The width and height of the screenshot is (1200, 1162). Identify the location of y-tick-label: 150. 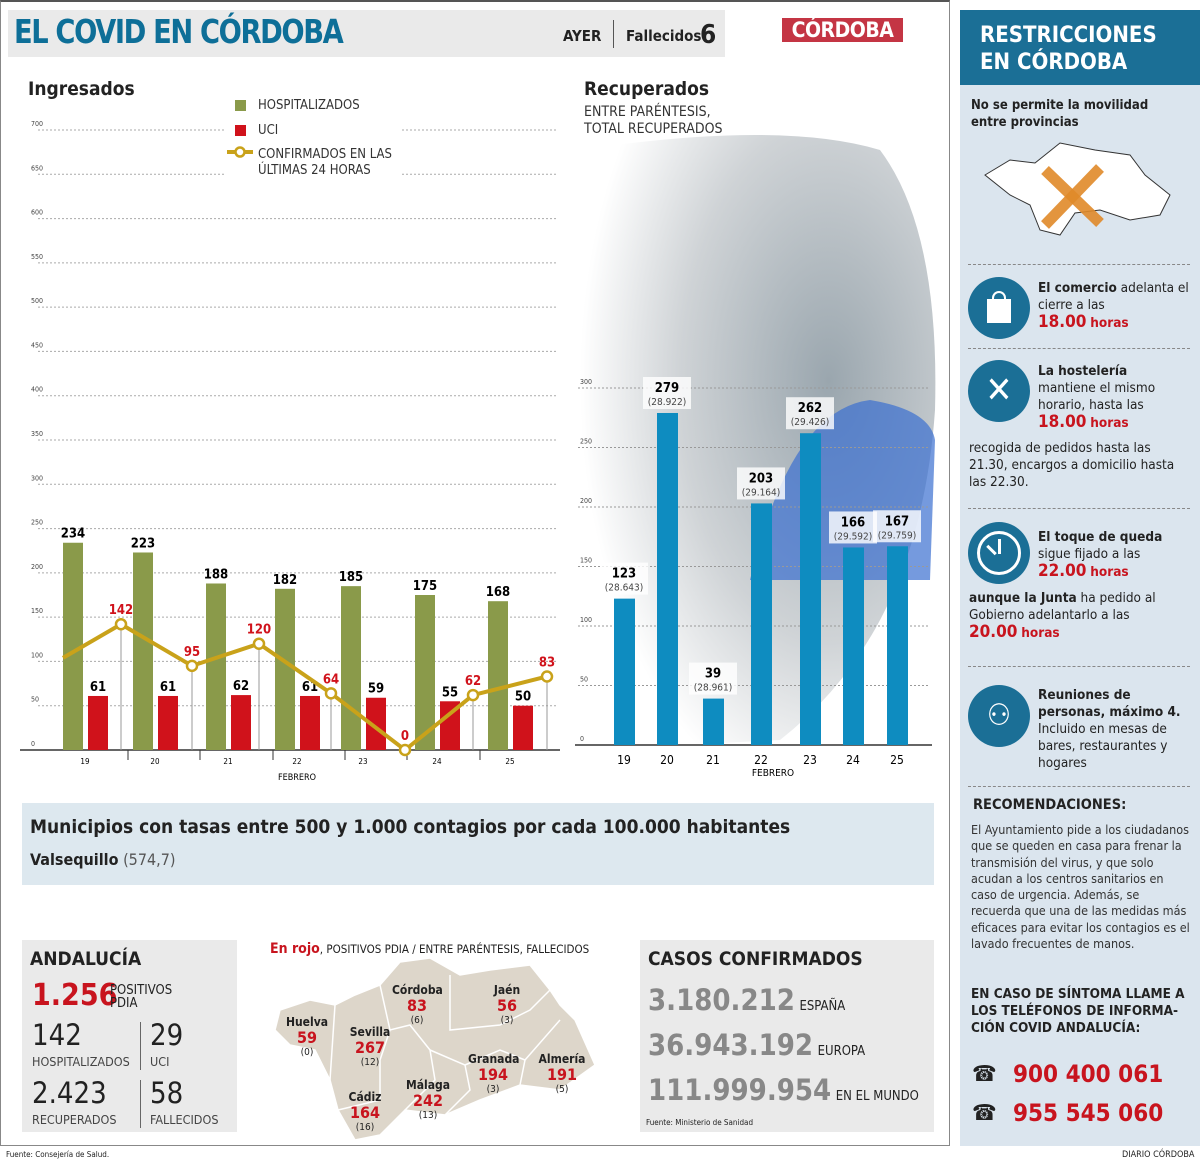
(37, 611).